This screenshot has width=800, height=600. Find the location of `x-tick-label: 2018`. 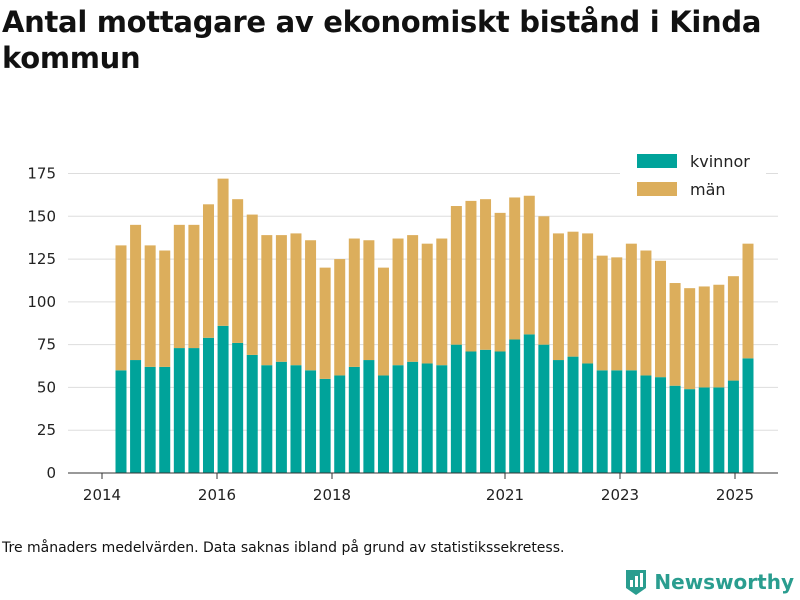

x-tick-label: 2018 is located at coordinates (332, 495).